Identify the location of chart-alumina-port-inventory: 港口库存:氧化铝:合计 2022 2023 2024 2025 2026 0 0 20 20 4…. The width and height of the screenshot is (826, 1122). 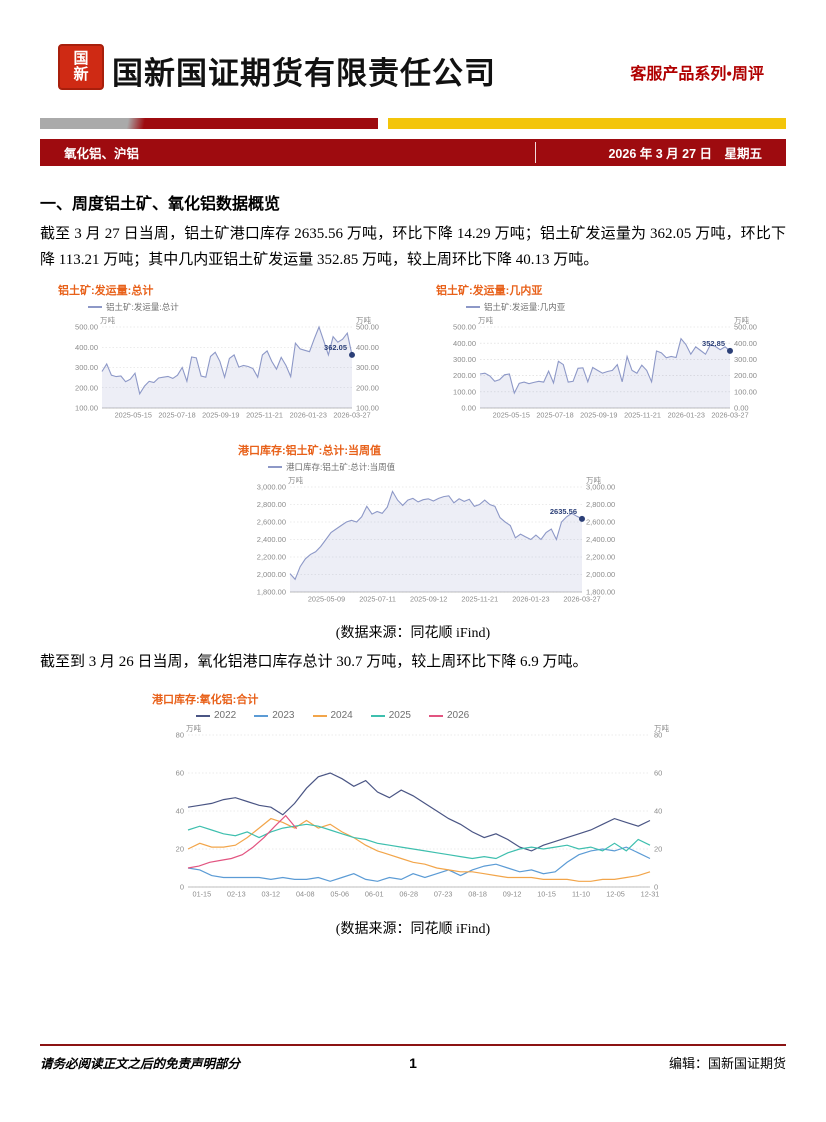
(469, 799).